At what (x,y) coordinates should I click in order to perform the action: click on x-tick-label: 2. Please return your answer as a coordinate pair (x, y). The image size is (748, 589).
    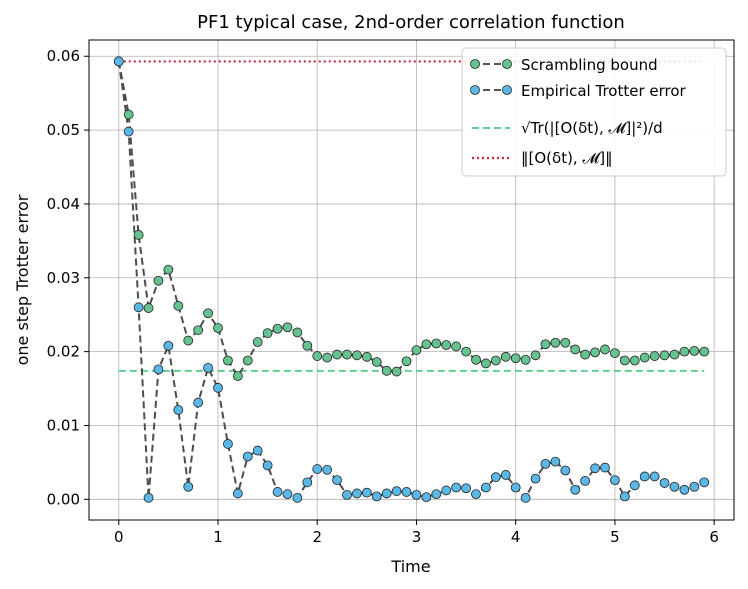
    Looking at the image, I should click on (317, 537).